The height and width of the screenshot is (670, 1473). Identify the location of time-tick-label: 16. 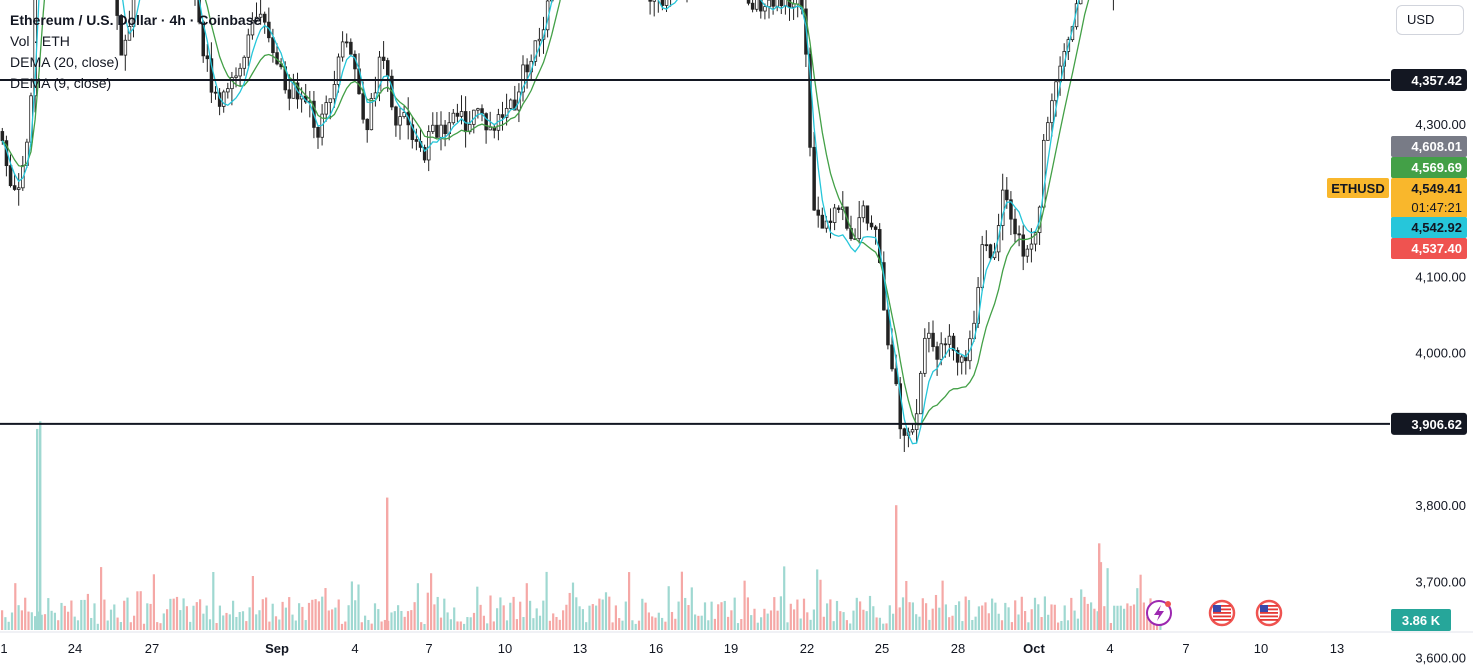
(656, 648).